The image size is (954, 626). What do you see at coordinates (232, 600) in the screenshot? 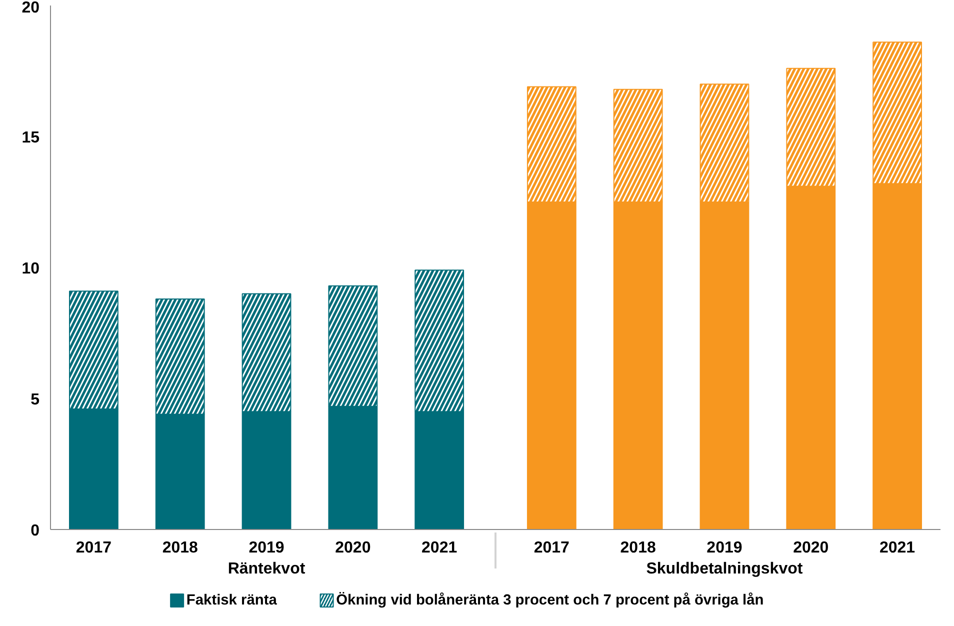
I see `legend-label: Faktisk ränta` at bounding box center [232, 600].